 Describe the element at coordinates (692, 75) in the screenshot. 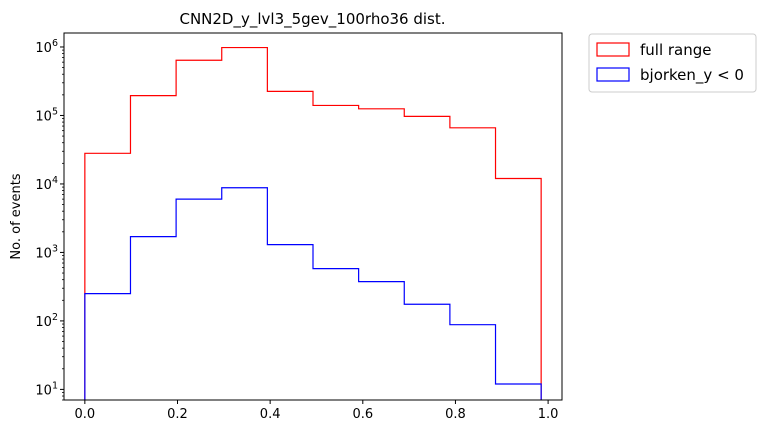

I see `legend-label-bjorken-y: bjorken_y < 0` at that location.